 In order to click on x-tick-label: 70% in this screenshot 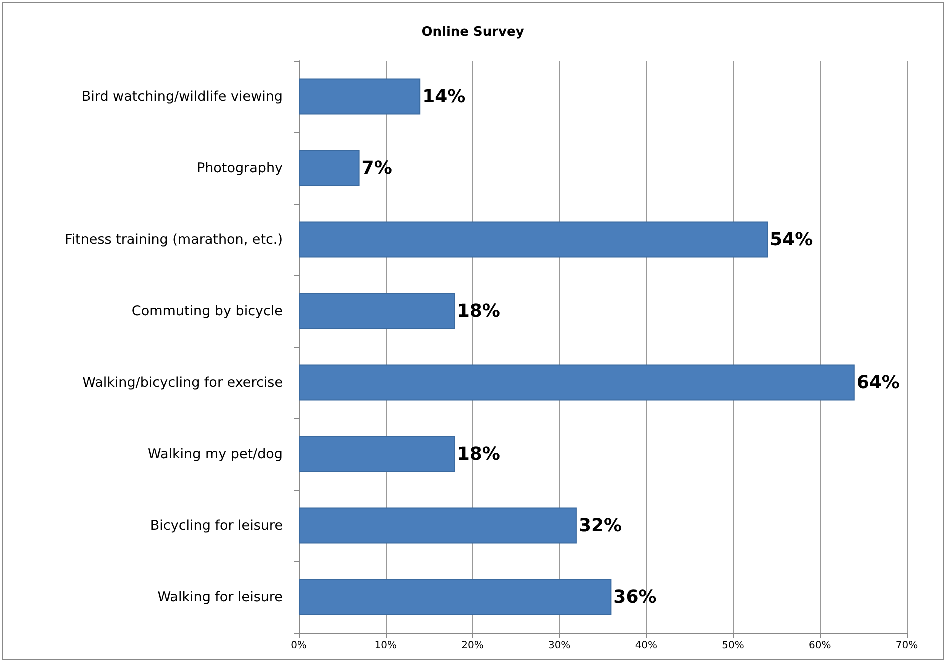, I will do `click(907, 646)`.